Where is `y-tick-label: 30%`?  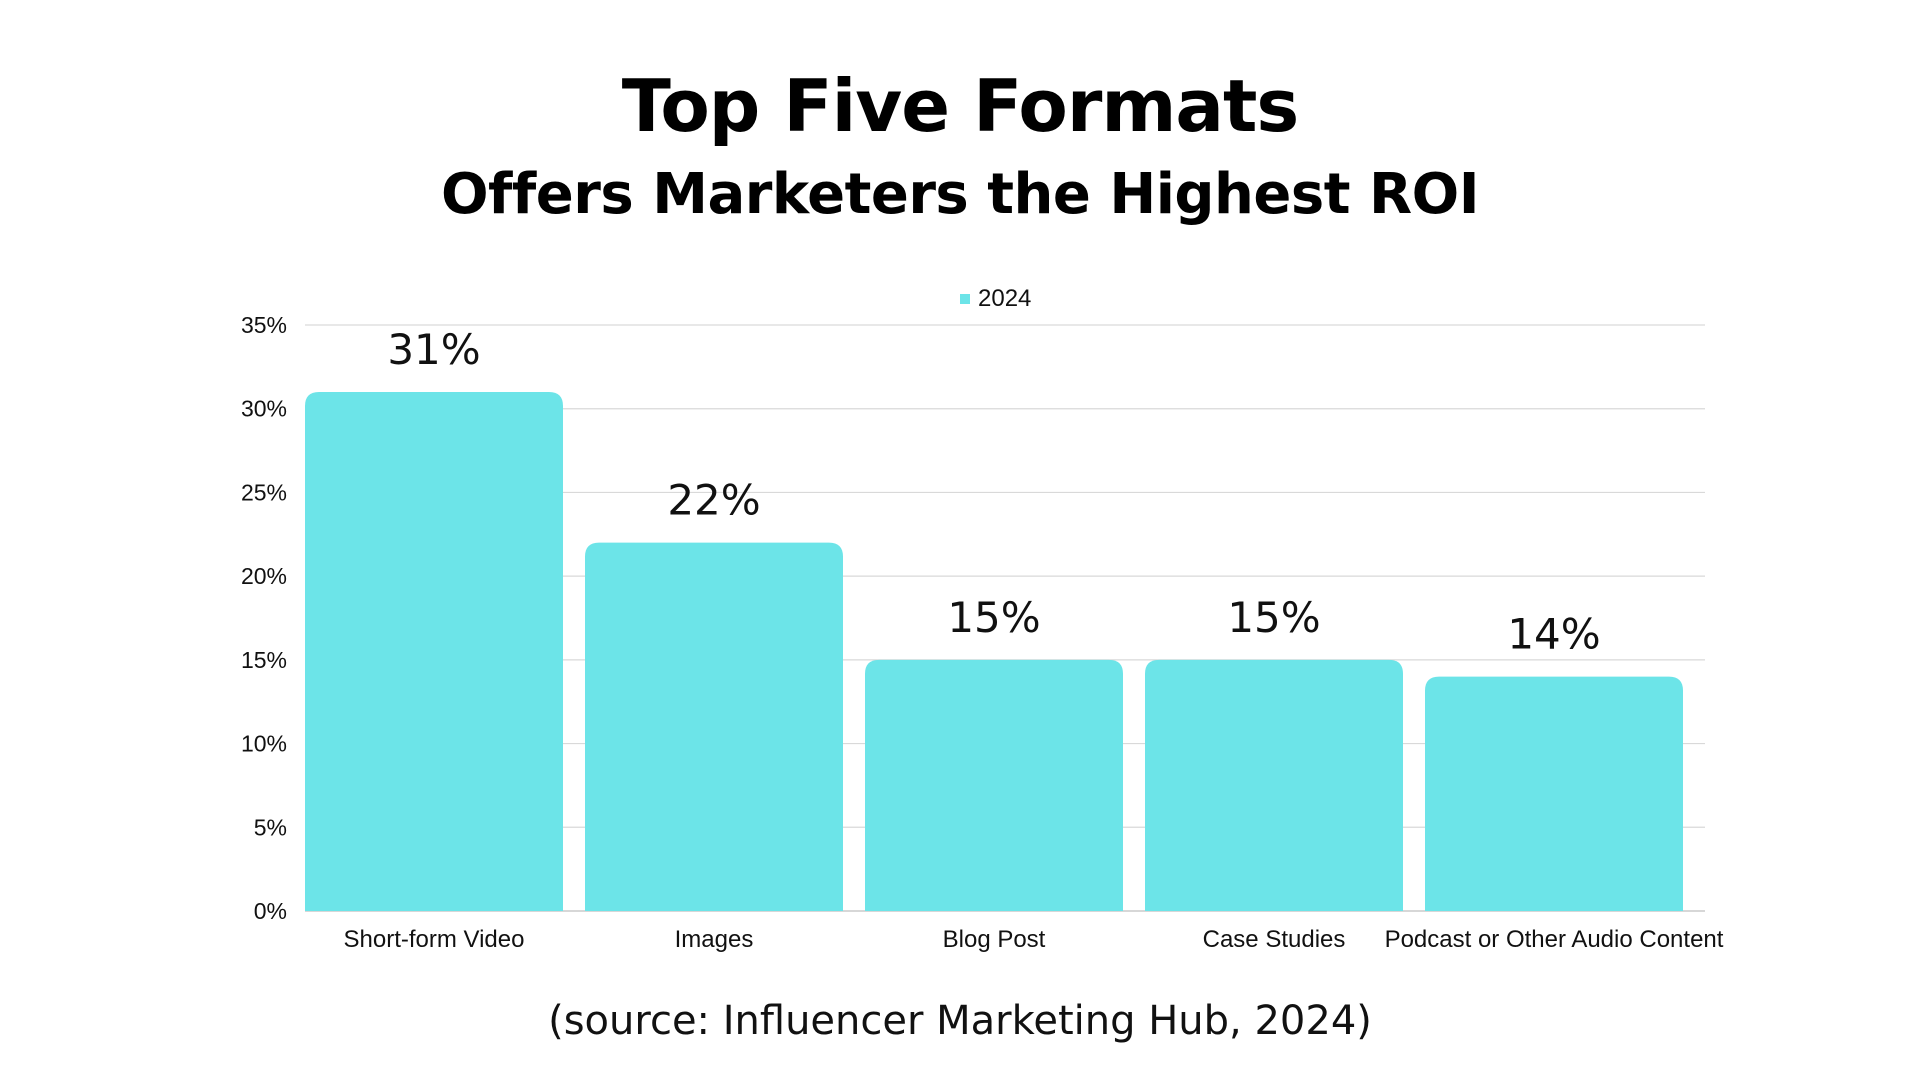
y-tick-label: 30% is located at coordinates (264, 409).